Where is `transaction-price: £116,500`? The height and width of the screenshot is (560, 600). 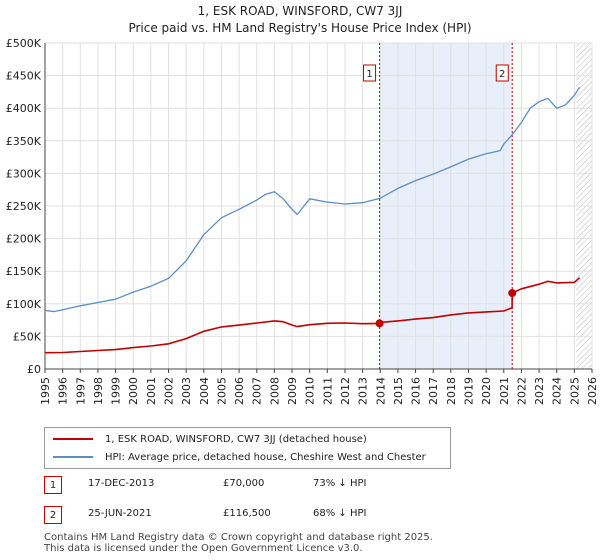 transaction-price: £116,500 is located at coordinates (247, 513).